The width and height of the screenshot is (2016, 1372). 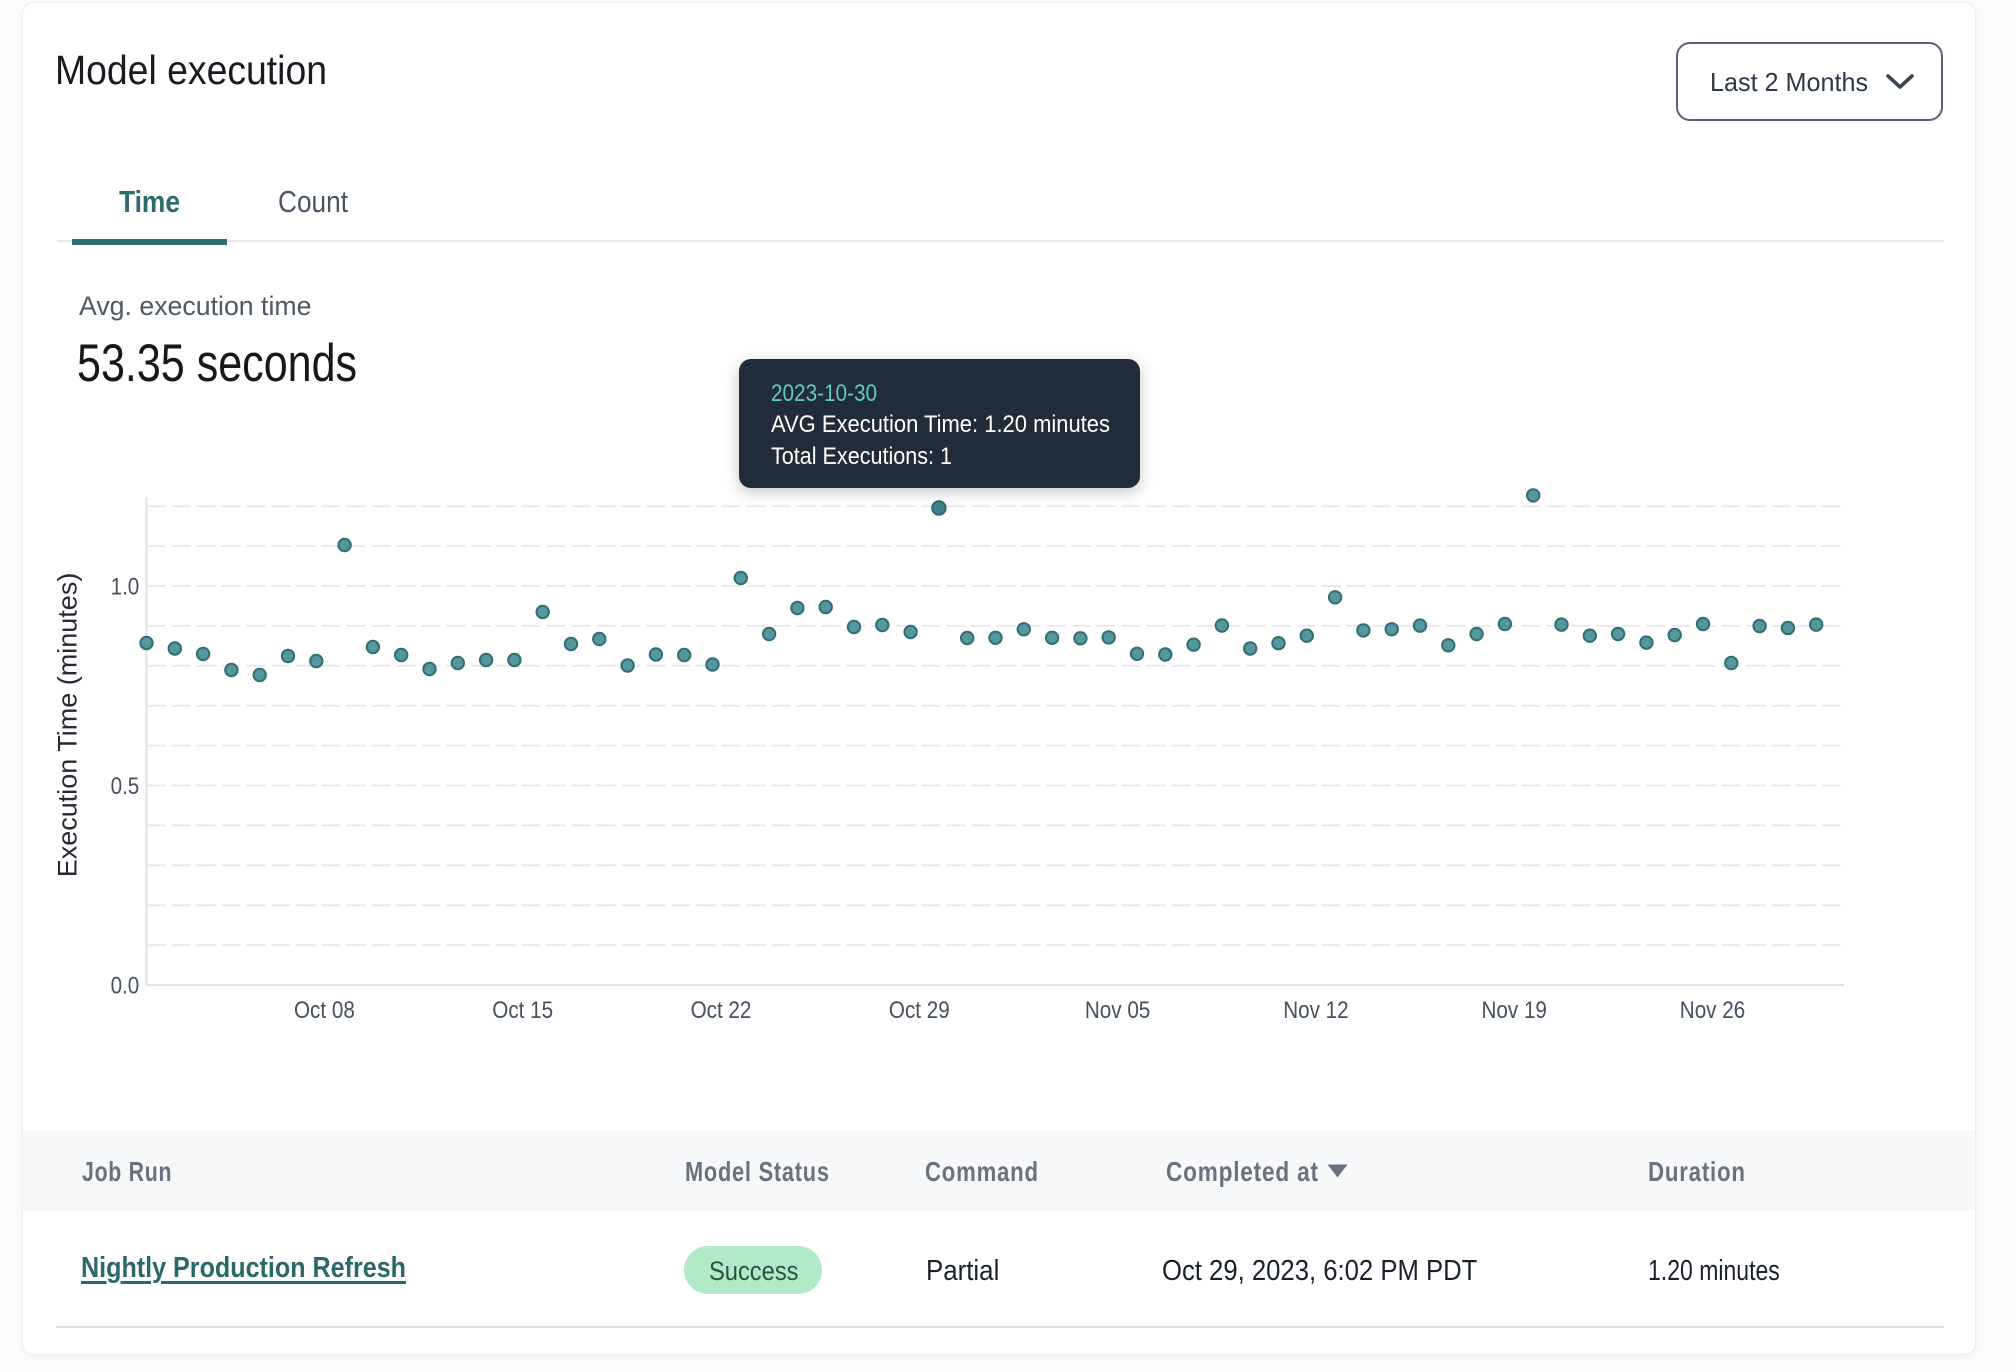 What do you see at coordinates (125, 786) in the screenshot?
I see `svg-text: 0.5` at bounding box center [125, 786].